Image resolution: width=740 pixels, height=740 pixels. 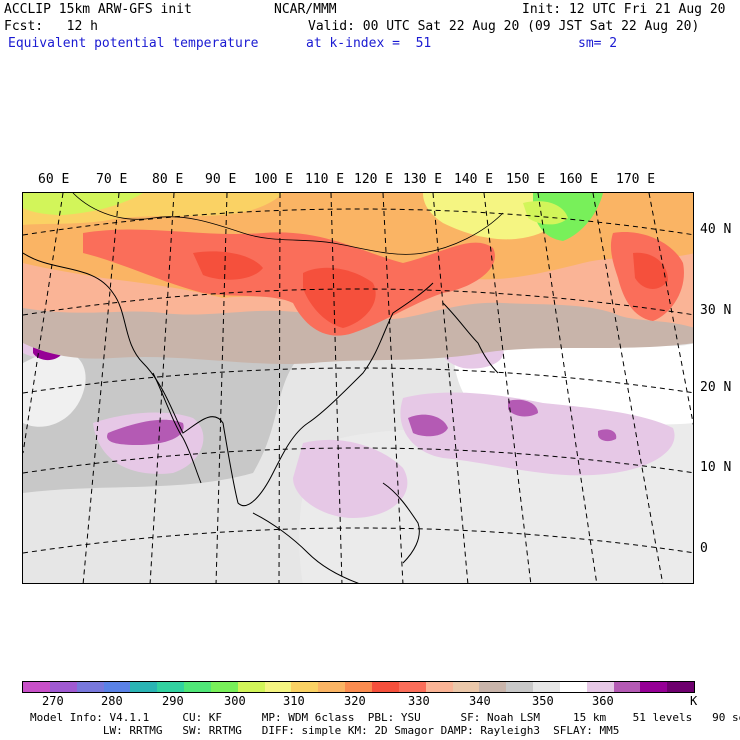 What do you see at coordinates (526, 179) in the screenshot?
I see `lon-label-150e: 150 E` at bounding box center [526, 179].